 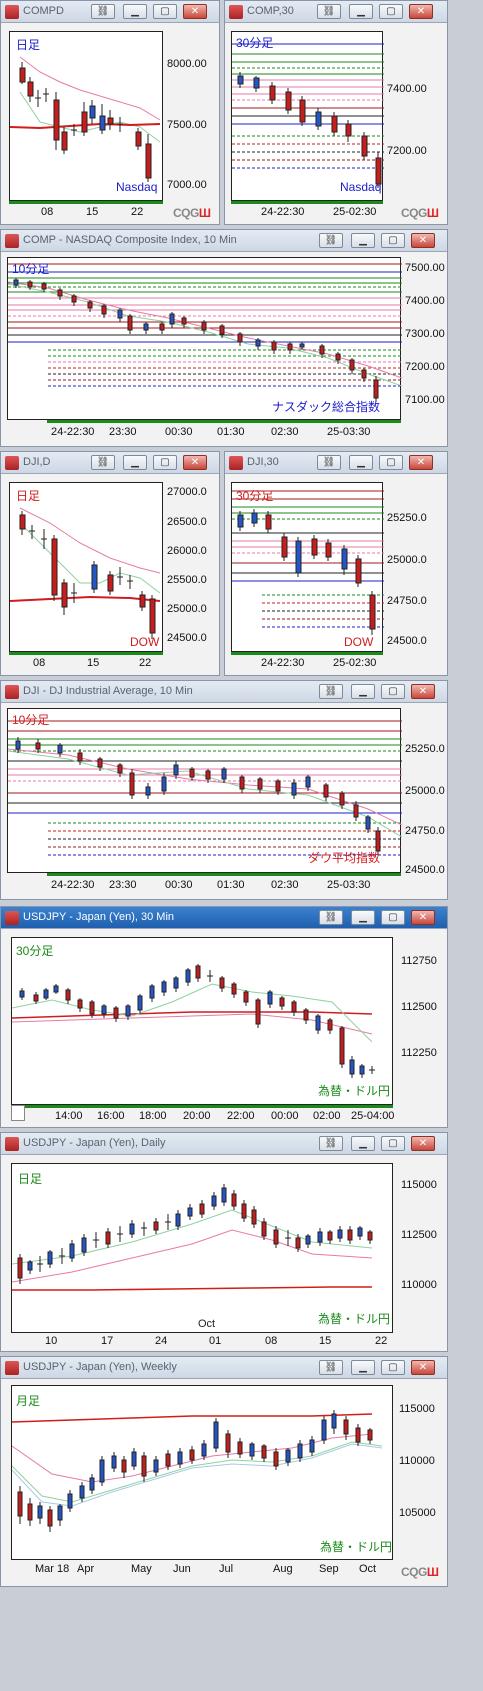 I want to click on window-title: USDJPY - Japan (Yen), Weekly, so click(x=100, y=1367).